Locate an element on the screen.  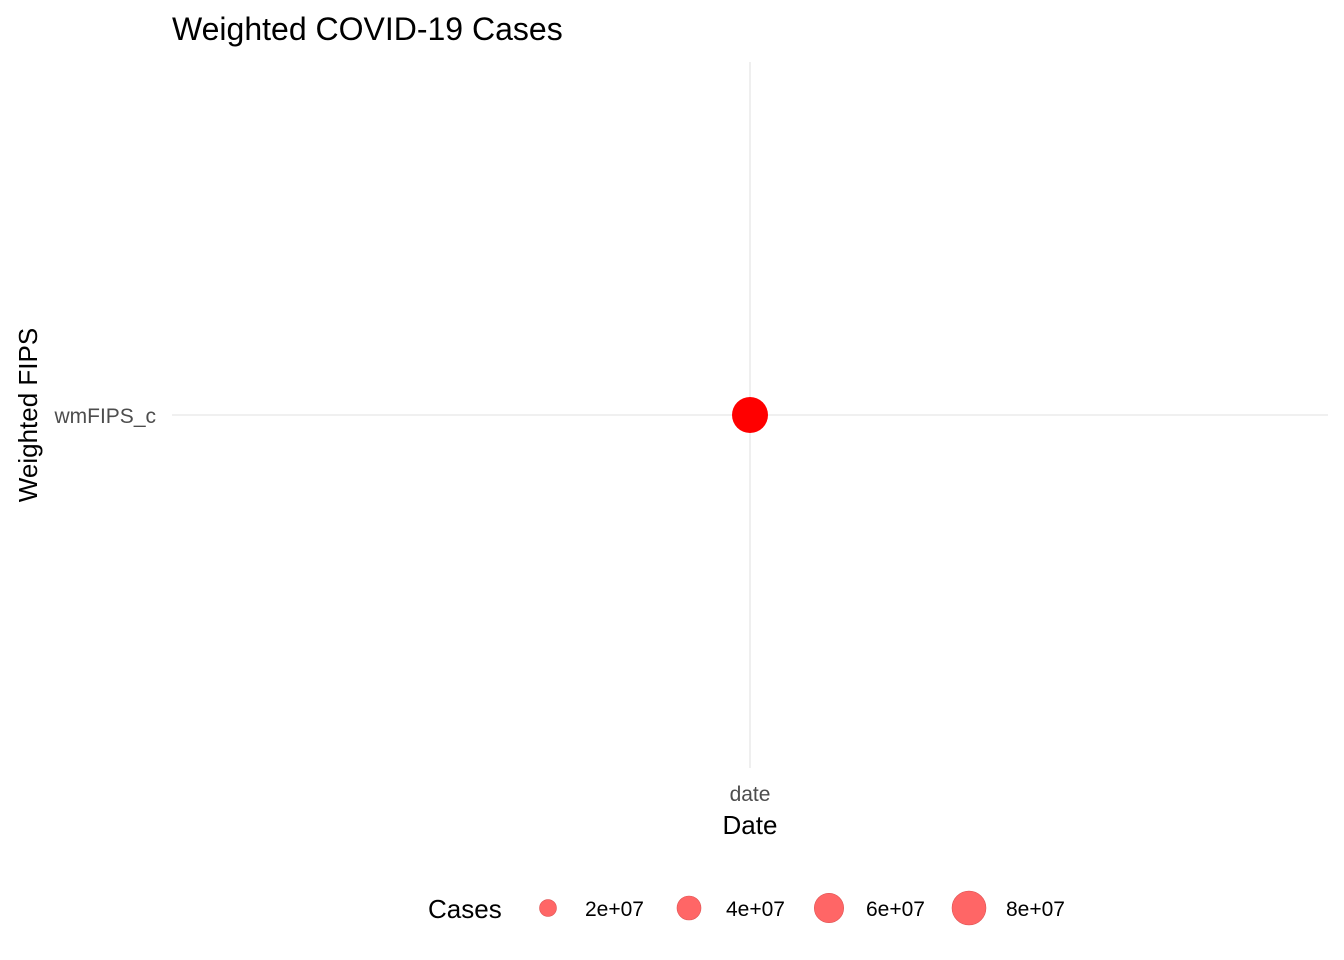
x-tick-label: date is located at coordinates (750, 794).